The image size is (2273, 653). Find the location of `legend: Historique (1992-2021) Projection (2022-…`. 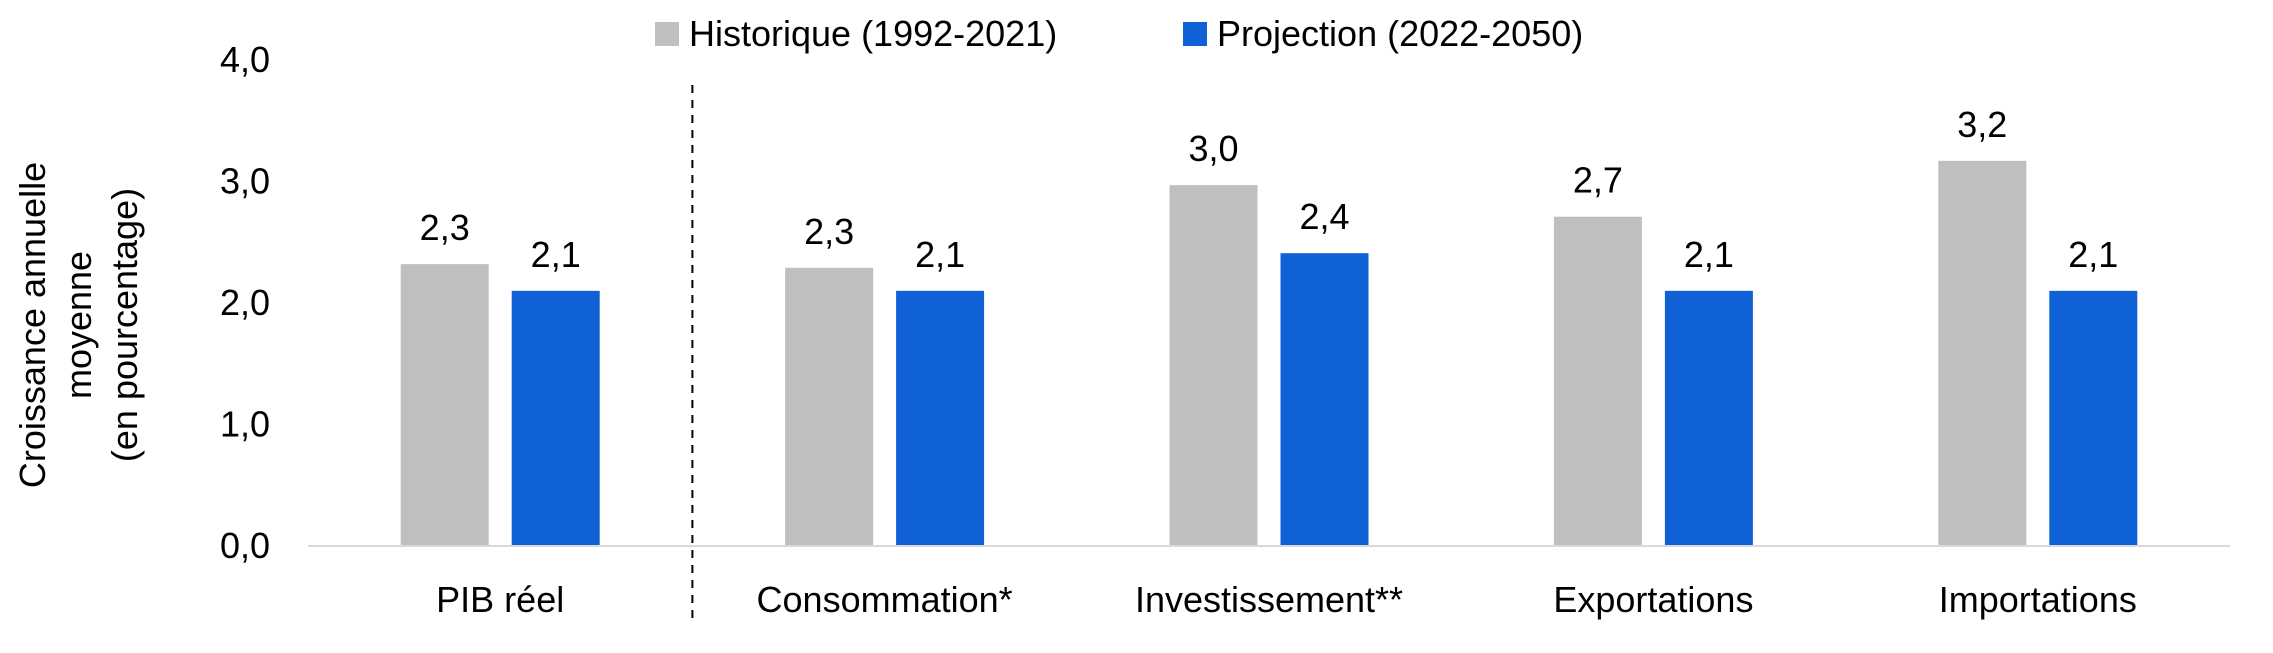

legend: Historique (1992-2021) Projection (2022-… is located at coordinates (1119, 33).